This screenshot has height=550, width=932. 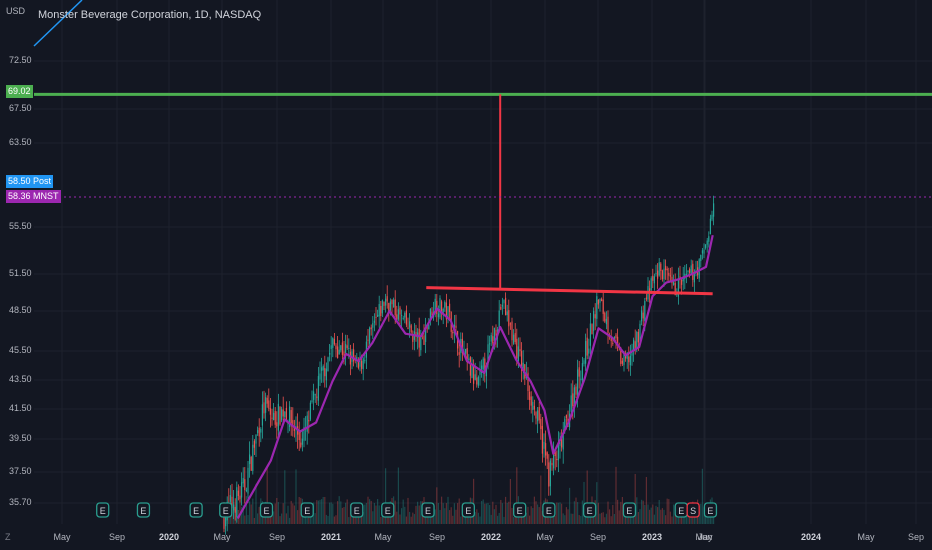 What do you see at coordinates (8, 537) in the screenshot?
I see `scale-toggle-button: Z` at bounding box center [8, 537].